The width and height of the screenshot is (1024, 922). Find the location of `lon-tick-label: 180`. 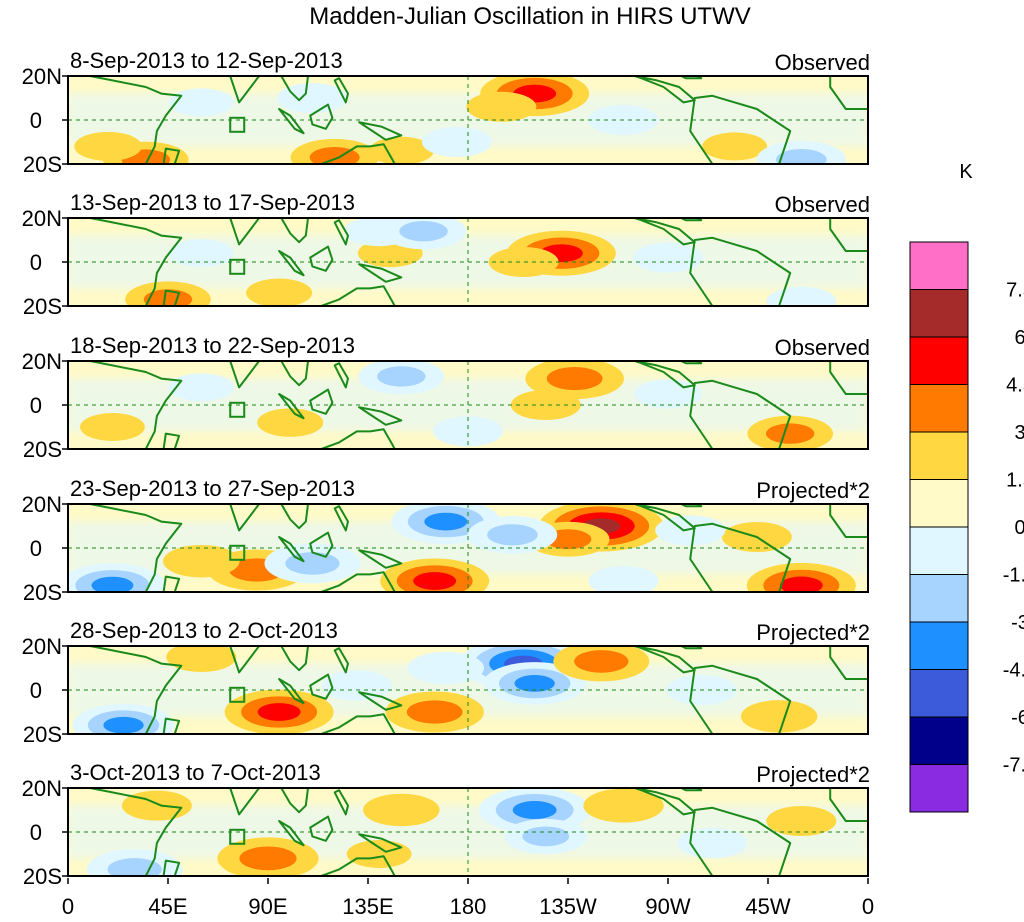

lon-tick-label: 180 is located at coordinates (468, 906).